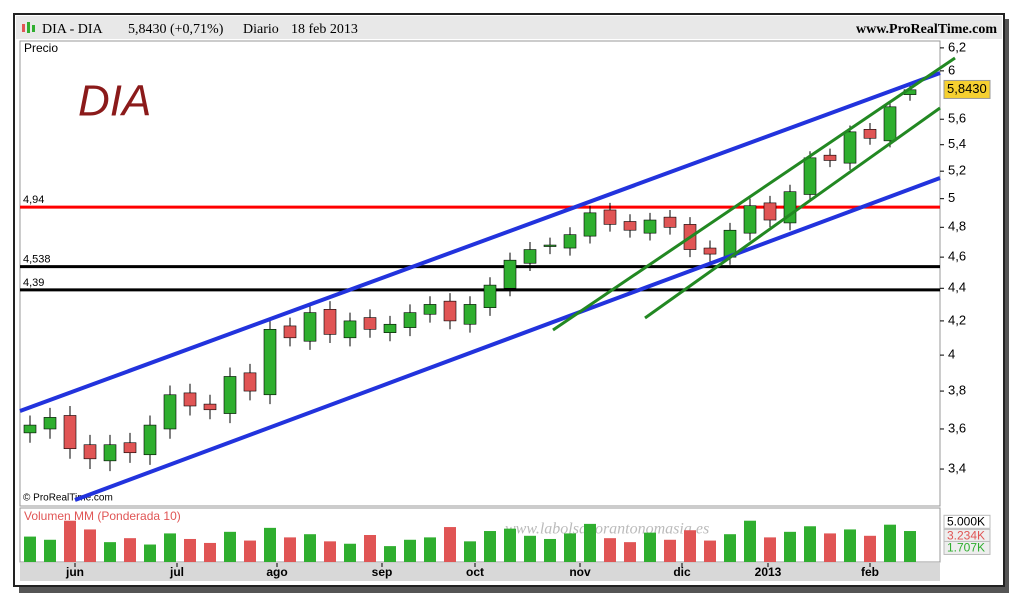 The width and height of the screenshot is (1020, 600). What do you see at coordinates (926, 29) in the screenshot?
I see `site: www.ProRealTime.com` at bounding box center [926, 29].